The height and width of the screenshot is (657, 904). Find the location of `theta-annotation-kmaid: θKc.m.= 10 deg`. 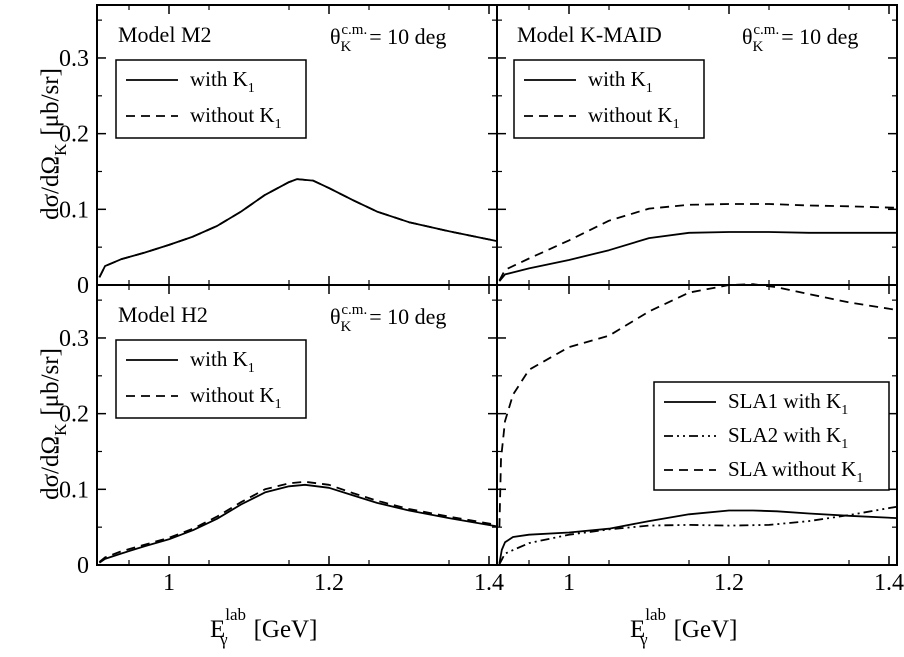

theta-annotation-kmaid: θKc.m.= 10 deg is located at coordinates (800, 38).